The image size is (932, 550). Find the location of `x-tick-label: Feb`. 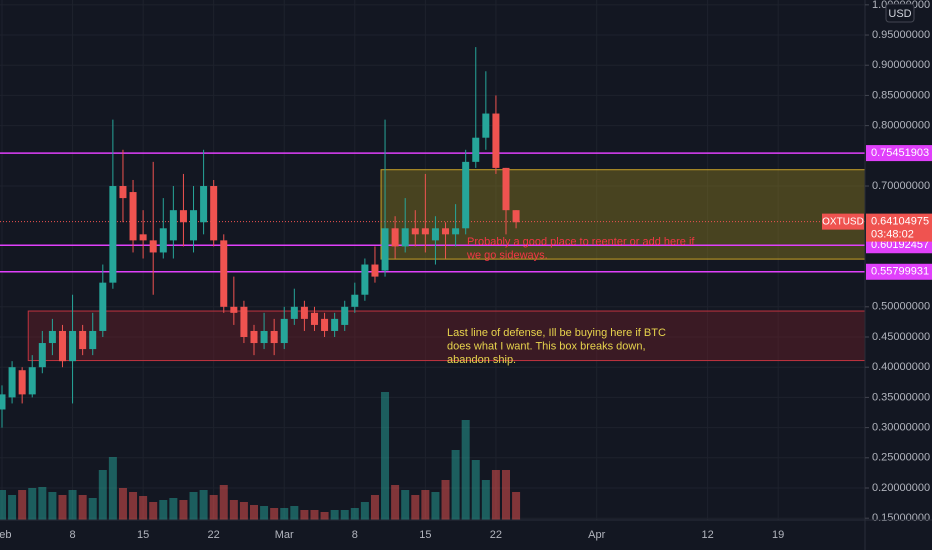

x-tick-label: Feb is located at coordinates (5, 535).